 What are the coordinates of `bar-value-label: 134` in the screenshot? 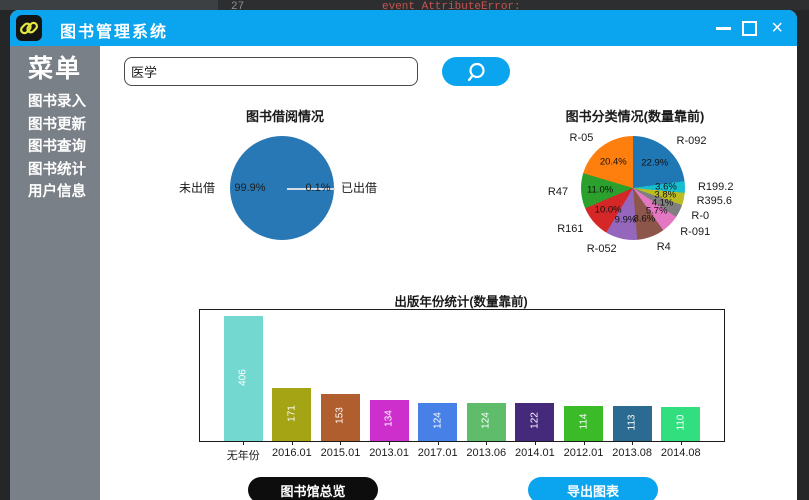 It's located at (389, 419).